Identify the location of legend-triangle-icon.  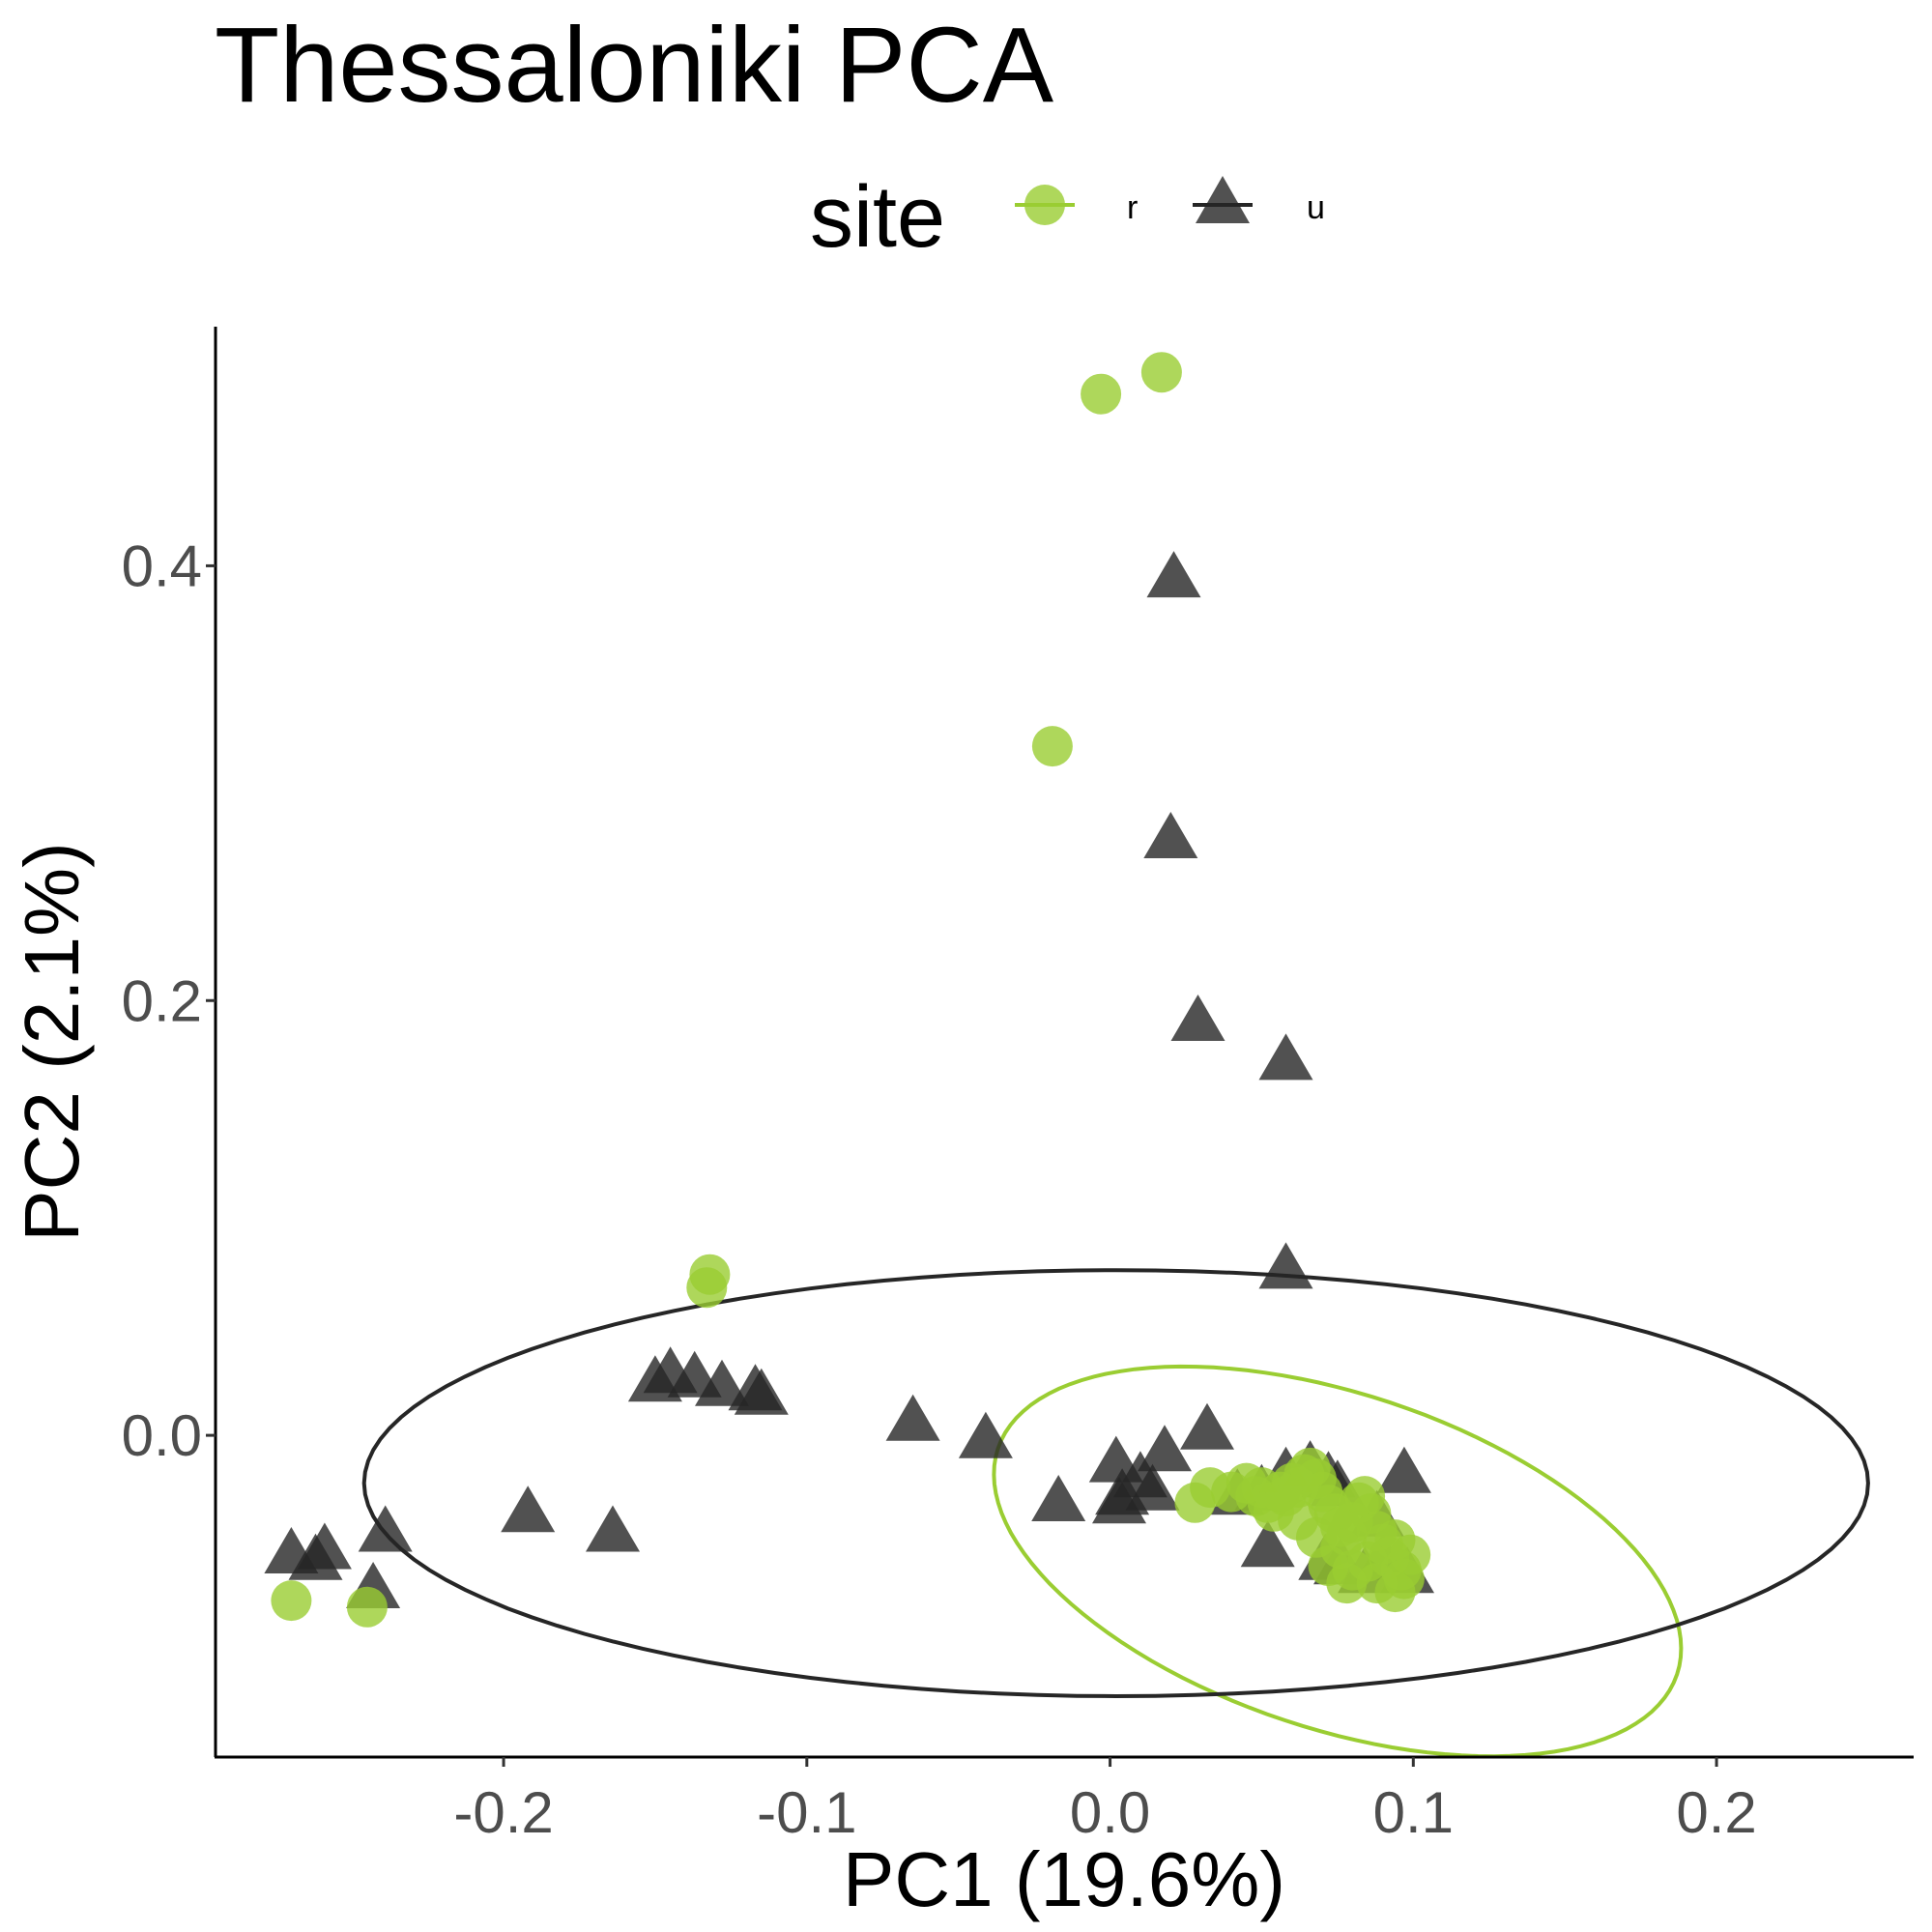
(1223, 199).